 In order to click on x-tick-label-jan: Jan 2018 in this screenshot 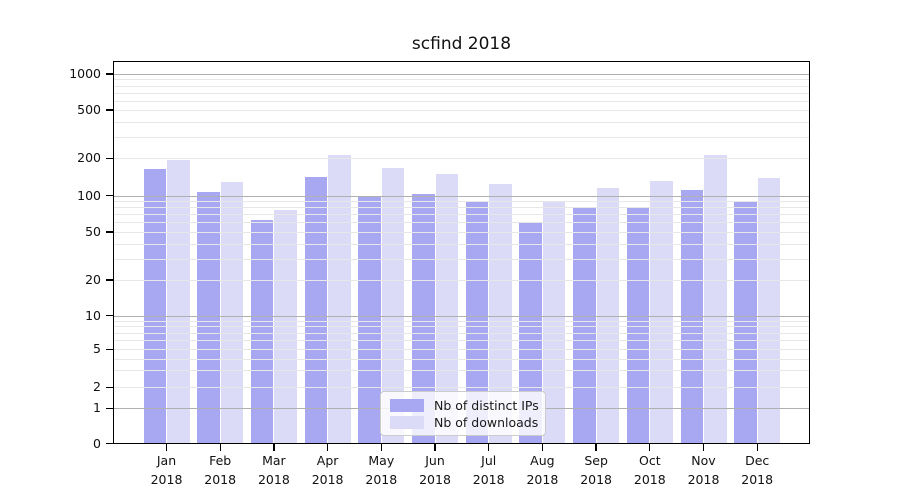, I will do `click(166, 470)`.